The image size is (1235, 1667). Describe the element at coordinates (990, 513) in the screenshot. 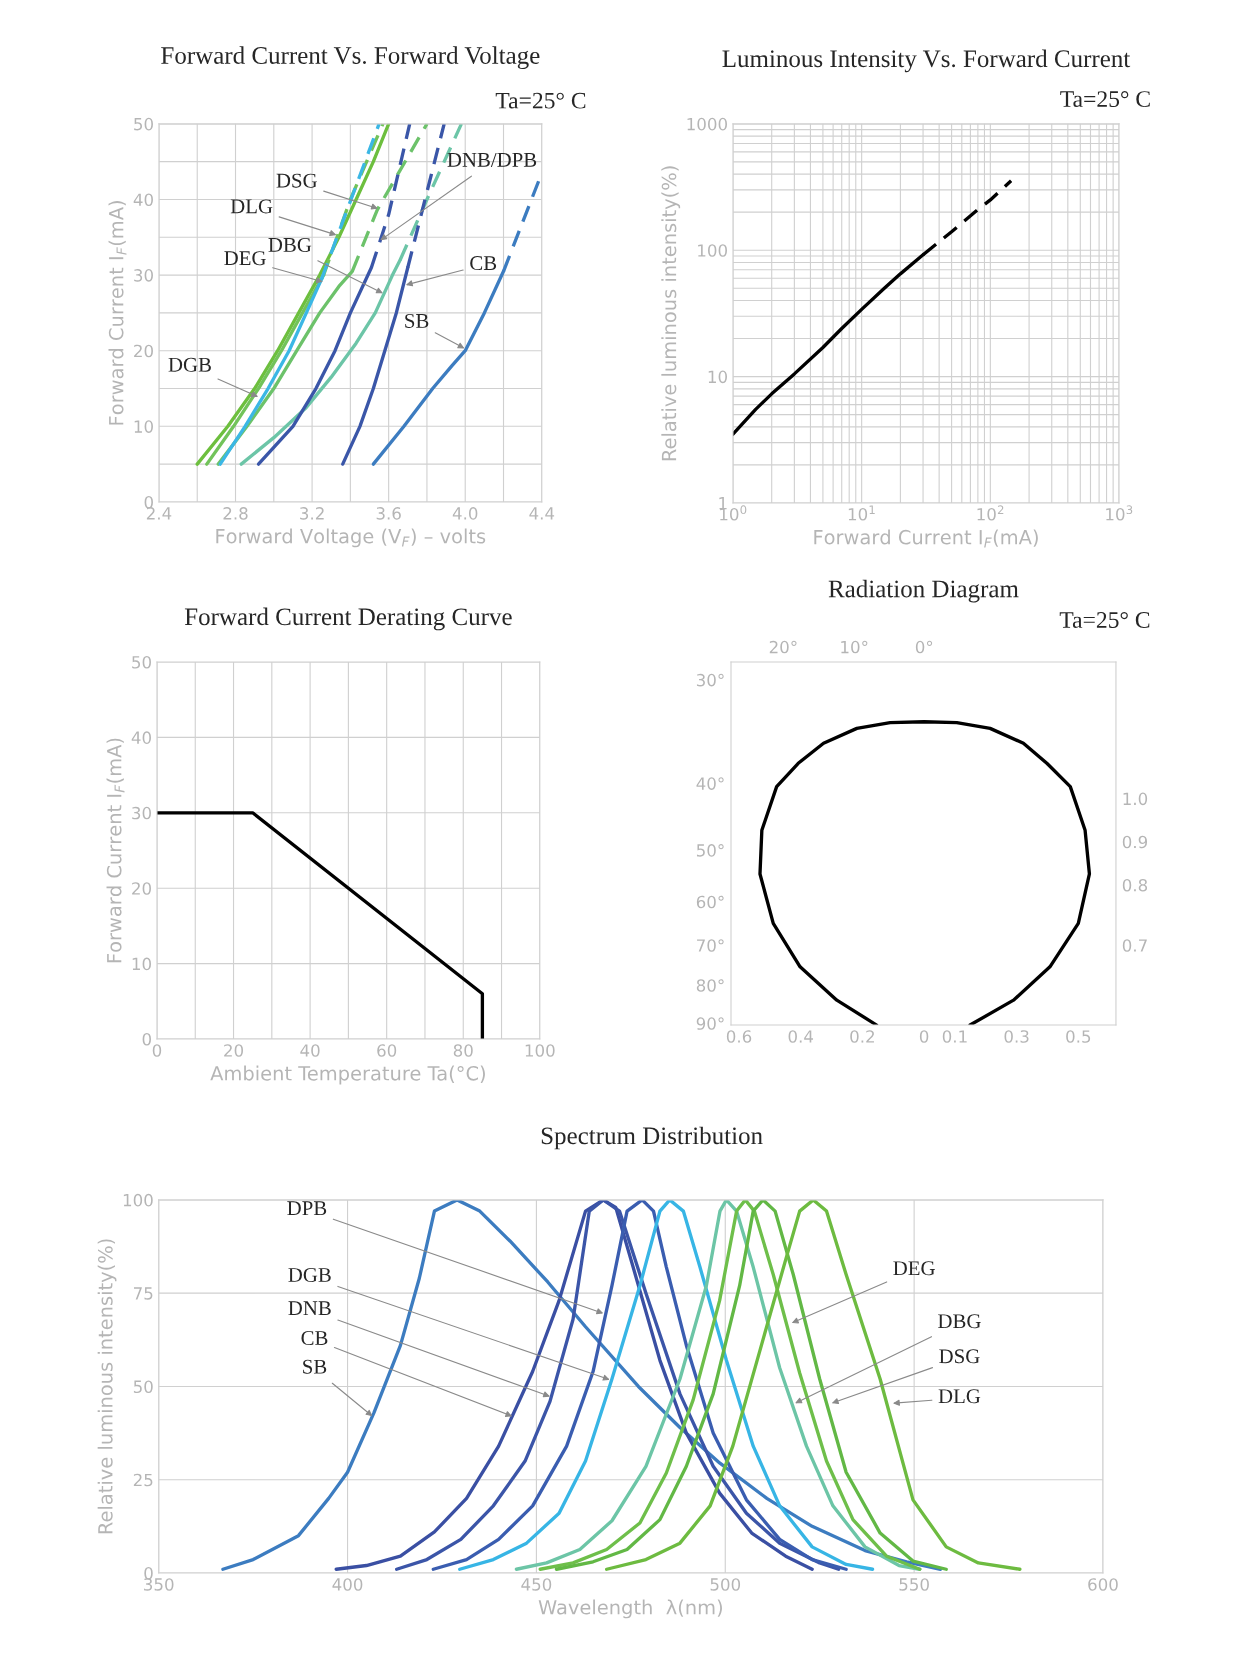

I see `x-tick-label: 10$^{2}$` at that location.